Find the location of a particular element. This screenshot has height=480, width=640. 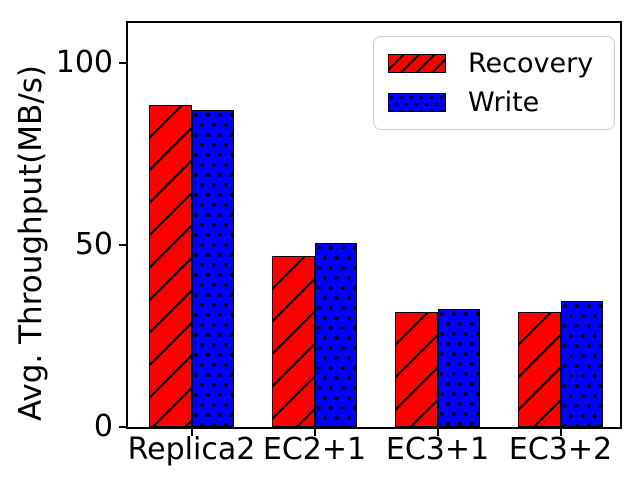

legend: Recovery Write is located at coordinates (494, 83).